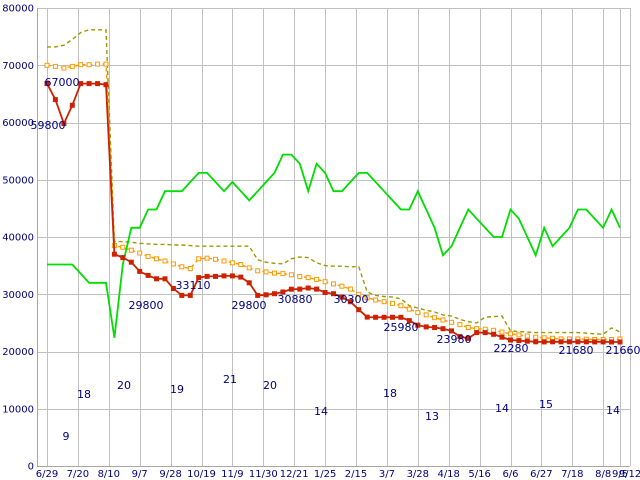 The width and height of the screenshot is (640, 480). Describe the element at coordinates (18, 9) in the screenshot. I see `y-tick-label: 80000` at that location.